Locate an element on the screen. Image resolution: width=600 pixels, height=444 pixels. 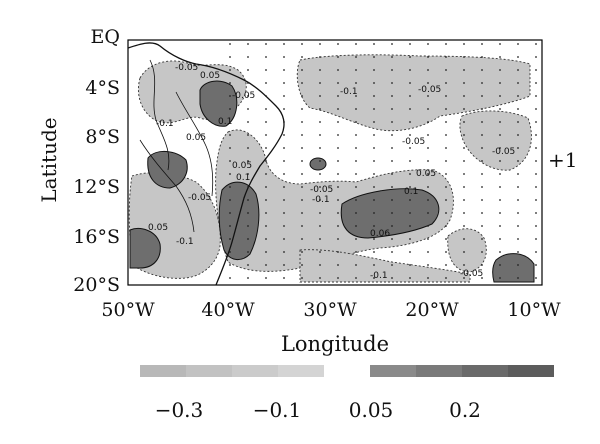
lat-tick-16s: 16°S is located at coordinates (96, 237).